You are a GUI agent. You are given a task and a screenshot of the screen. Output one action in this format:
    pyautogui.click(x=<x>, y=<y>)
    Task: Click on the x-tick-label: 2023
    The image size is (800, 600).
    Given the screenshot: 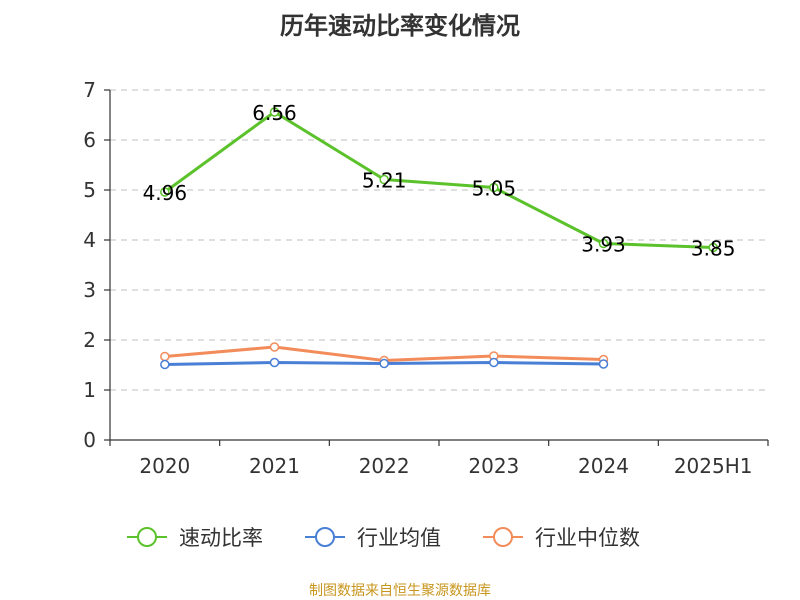 What is the action you would take?
    pyautogui.click(x=493, y=466)
    